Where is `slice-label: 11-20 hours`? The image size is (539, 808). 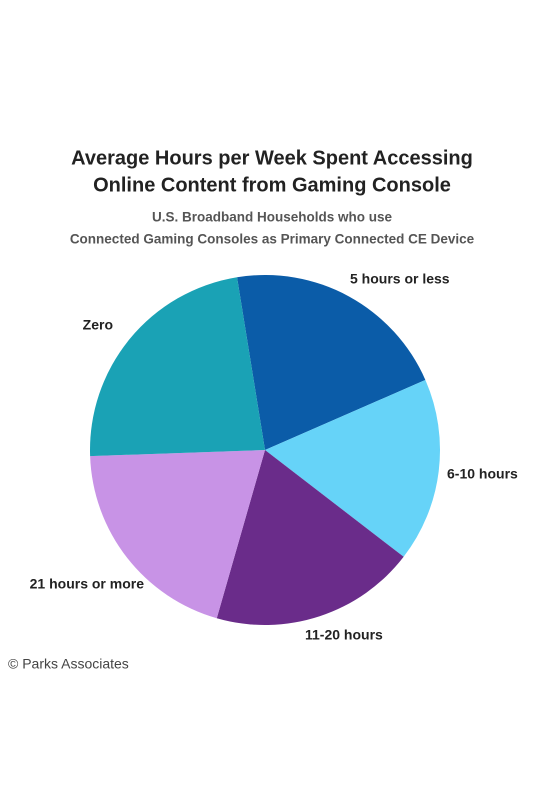 slice-label: 11-20 hours is located at coordinates (344, 635).